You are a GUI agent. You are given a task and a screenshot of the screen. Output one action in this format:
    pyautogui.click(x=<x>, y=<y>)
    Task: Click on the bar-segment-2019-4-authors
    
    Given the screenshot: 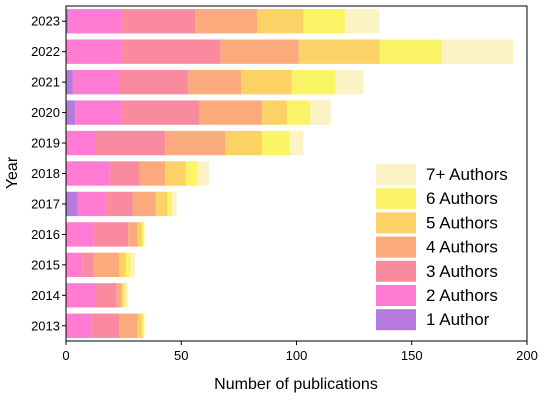 What is the action you would take?
    pyautogui.click(x=195, y=143)
    